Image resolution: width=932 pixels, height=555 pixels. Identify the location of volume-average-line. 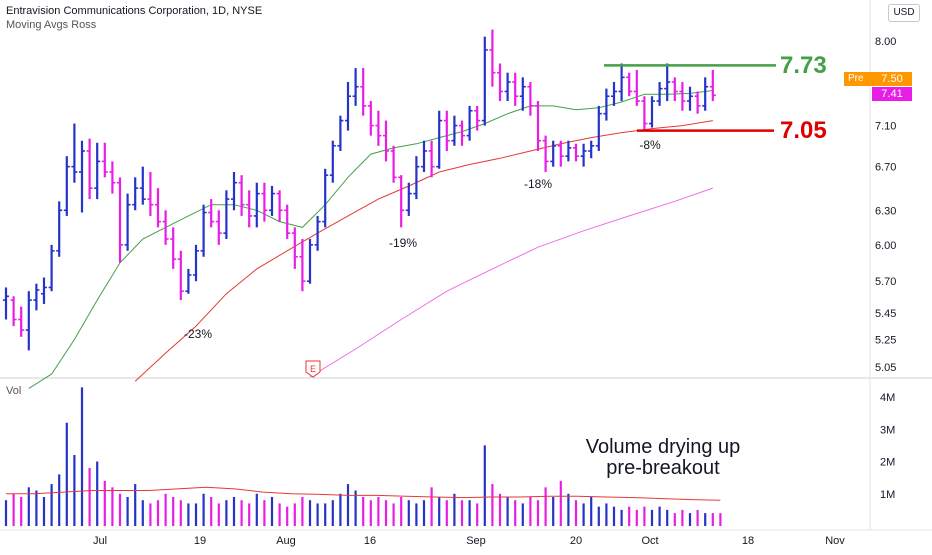
(363, 493).